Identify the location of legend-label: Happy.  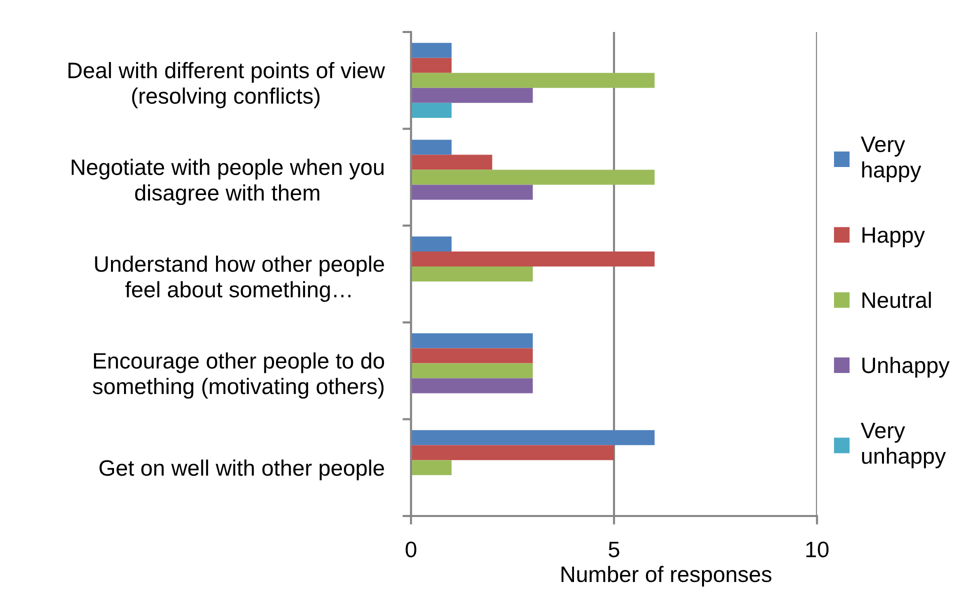
(893, 237).